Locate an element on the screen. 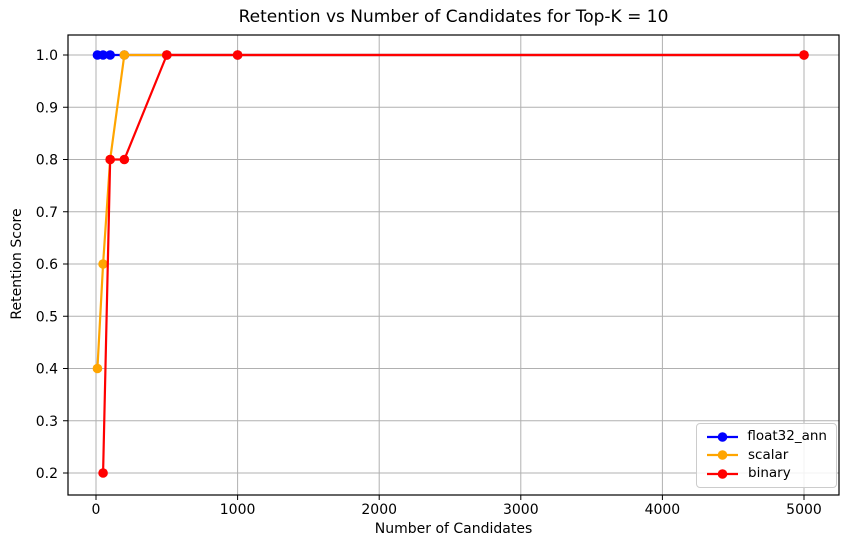  y-axis-label: Retention Score is located at coordinates (17, 264).